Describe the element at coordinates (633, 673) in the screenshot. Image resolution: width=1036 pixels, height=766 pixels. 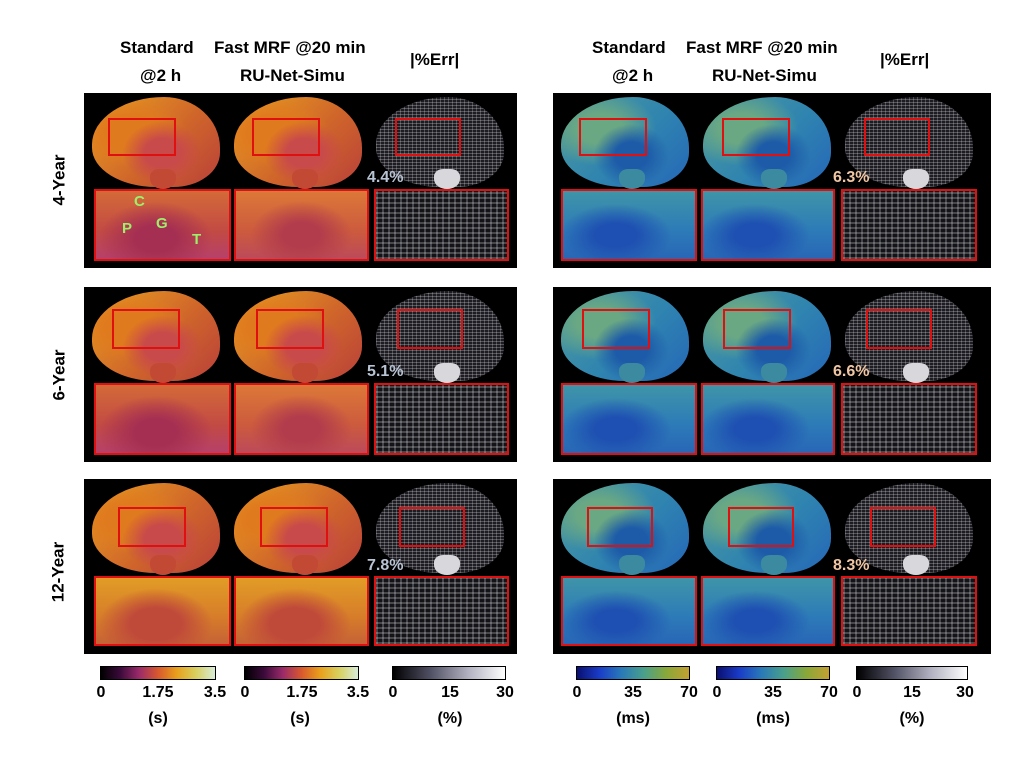
I see `colorbar-t2-standard` at that location.